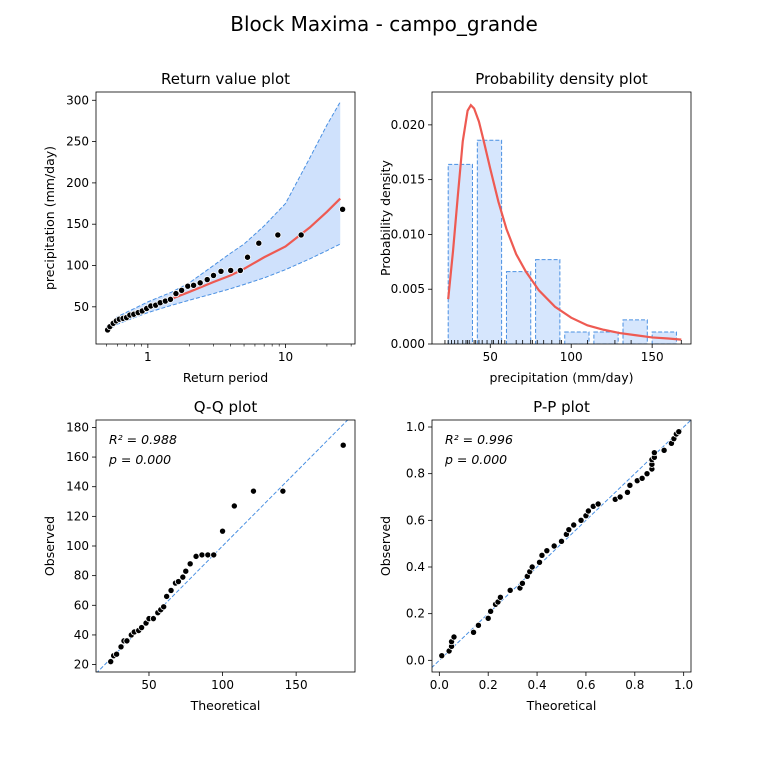 The height and width of the screenshot is (768, 768). Describe the element at coordinates (77, 100) in the screenshot. I see `y-tick-label: 300` at that location.